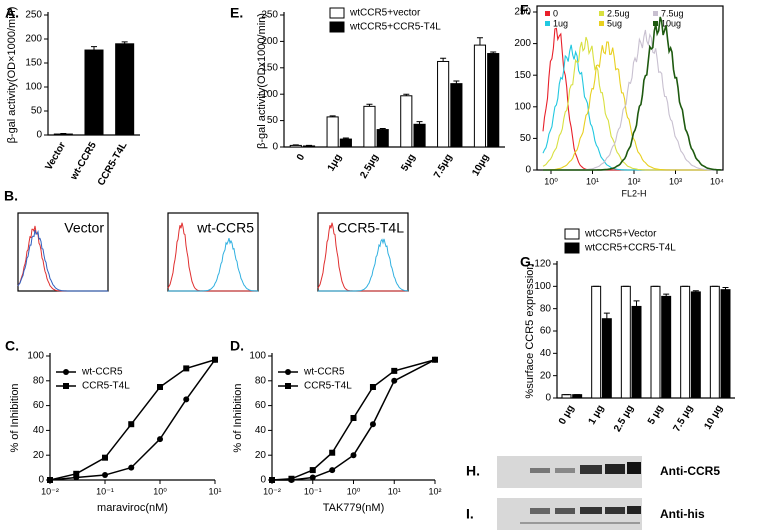 The height and width of the screenshot is (531, 761). Describe the element at coordinates (262, 81) in the screenshot. I see `y-axis-label: β-gal activity(ODx1000/min)` at that location.